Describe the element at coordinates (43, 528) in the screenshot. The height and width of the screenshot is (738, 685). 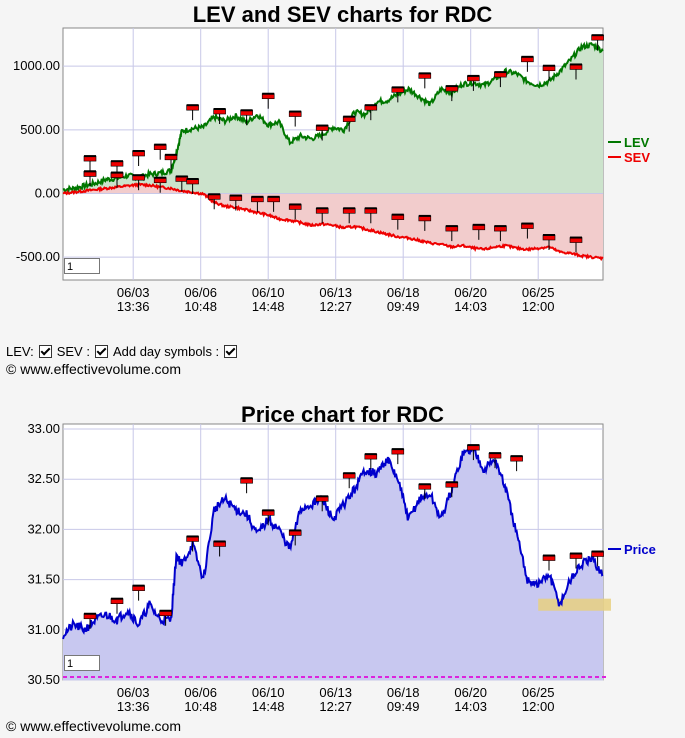
I see `y-tick-label: 32.00` at that location.